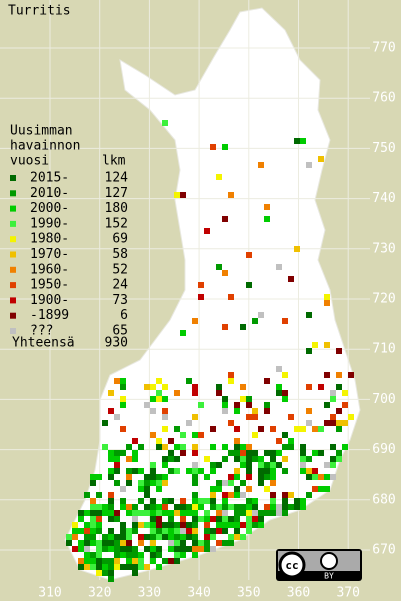  What do you see at coordinates (39, 11) in the screenshot?
I see `title: Turritis` at bounding box center [39, 11].